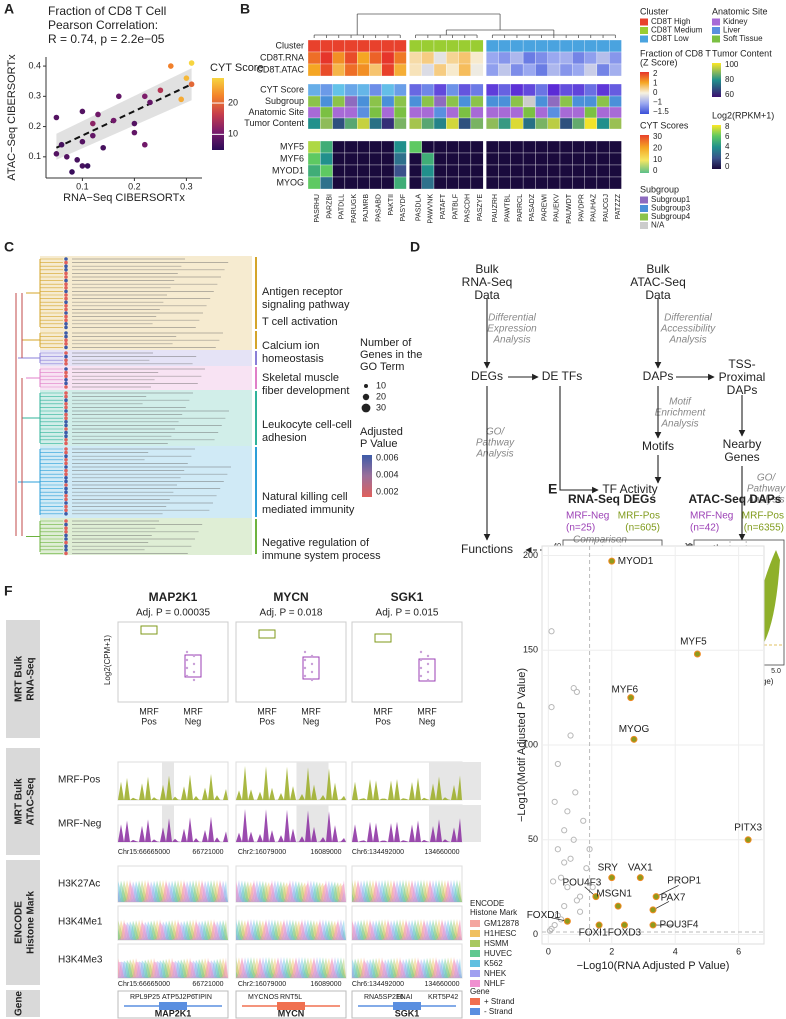 The height and width of the screenshot is (1019, 786). What do you see at coordinates (493, 963) in the screenshot?
I see `legend-label: K562` at bounding box center [493, 963].